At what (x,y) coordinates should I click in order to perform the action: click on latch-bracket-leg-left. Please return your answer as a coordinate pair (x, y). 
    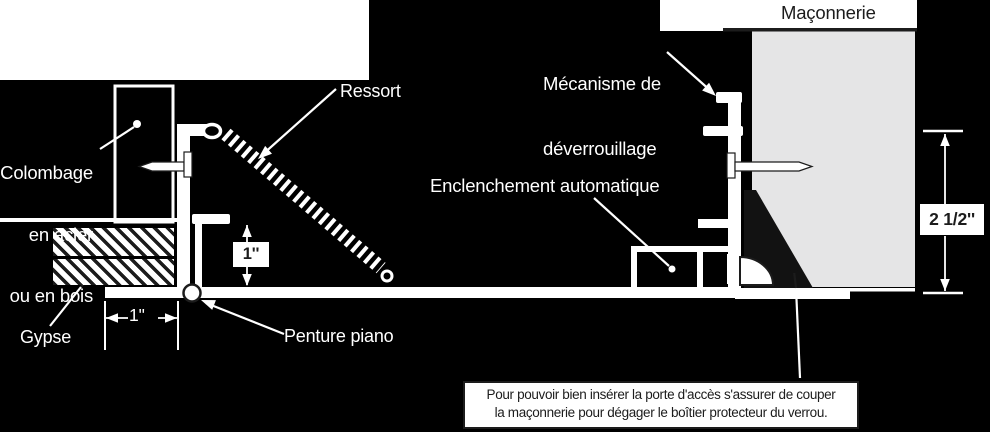
    Looking at the image, I should click on (634, 267).